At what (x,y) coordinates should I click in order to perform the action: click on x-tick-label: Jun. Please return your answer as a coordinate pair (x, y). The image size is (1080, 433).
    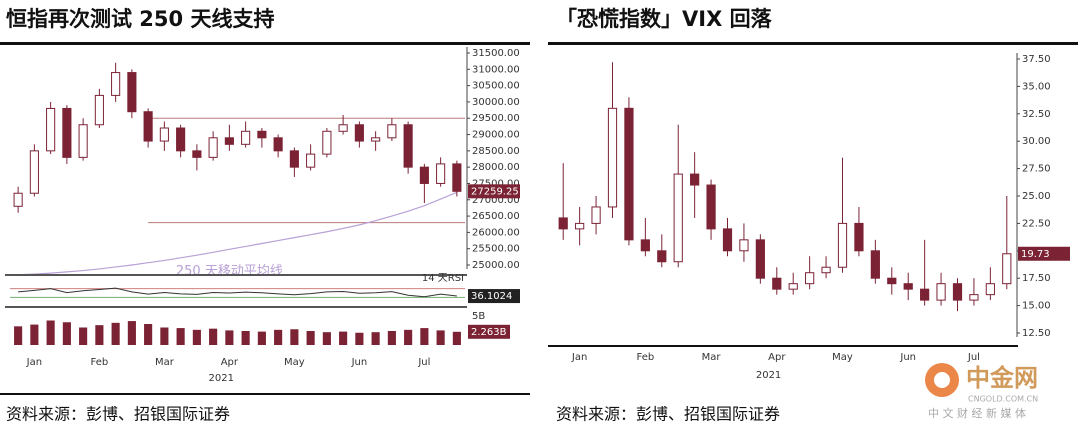
    Looking at the image, I should click on (359, 362).